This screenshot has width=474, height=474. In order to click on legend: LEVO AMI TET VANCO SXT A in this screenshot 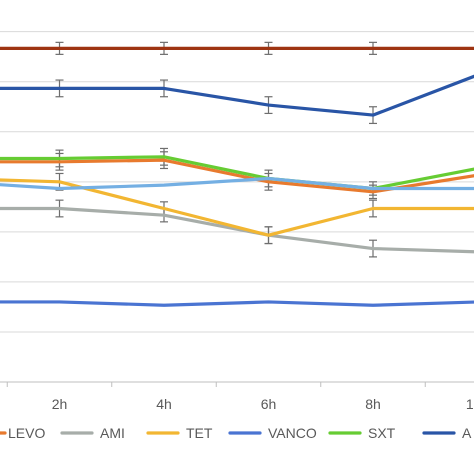, I will do `click(236, 433)`.